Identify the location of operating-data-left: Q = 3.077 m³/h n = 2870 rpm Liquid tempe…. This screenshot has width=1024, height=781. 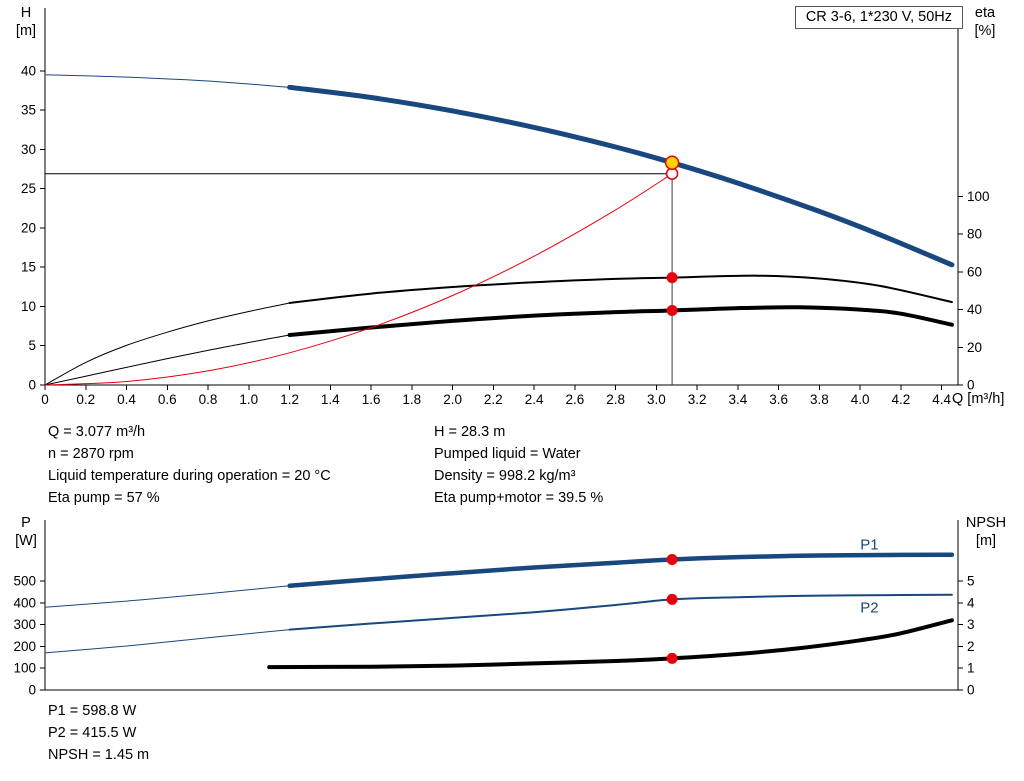
(189, 465).